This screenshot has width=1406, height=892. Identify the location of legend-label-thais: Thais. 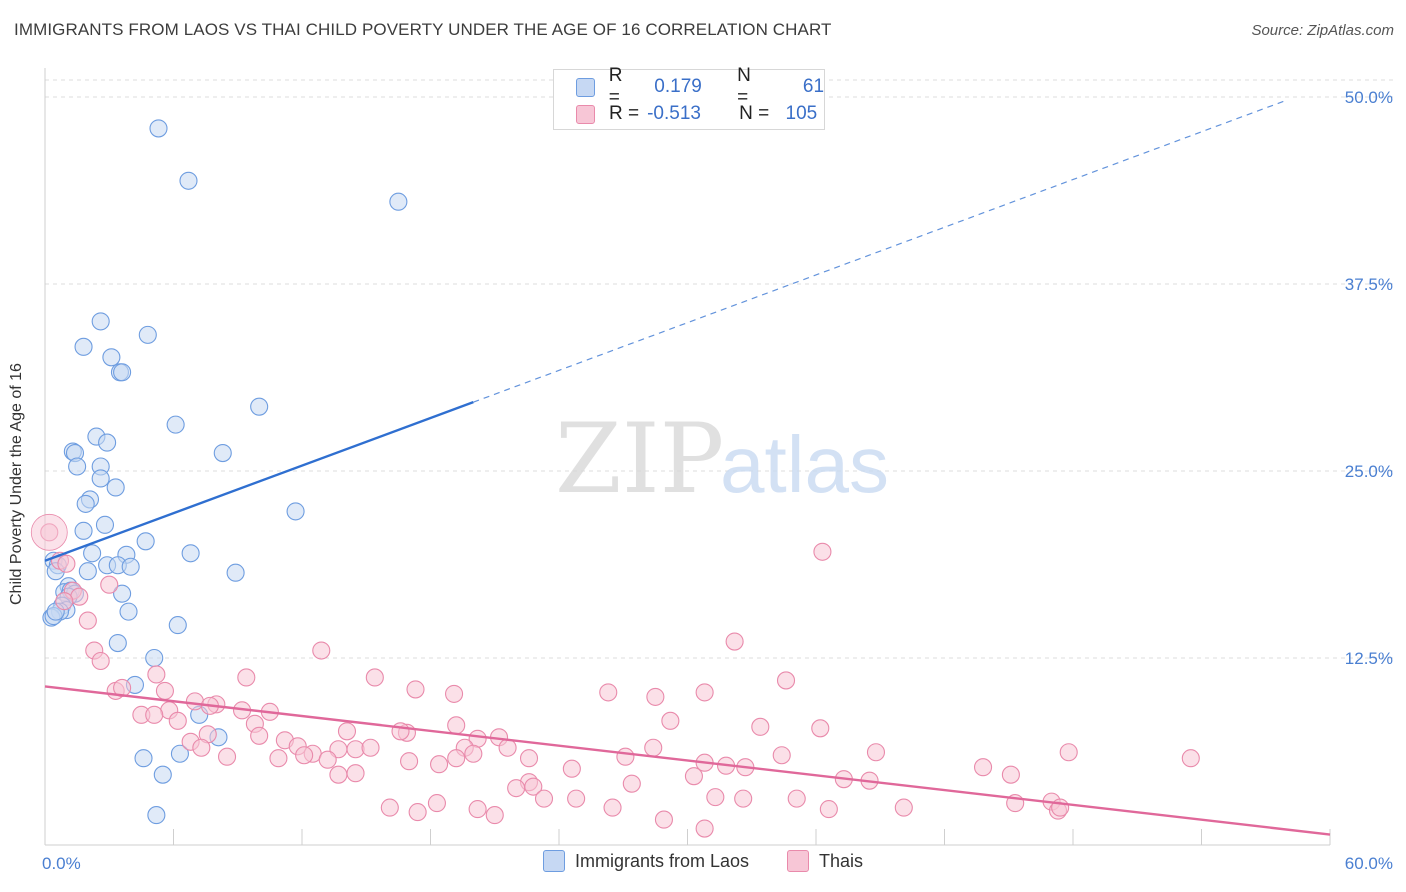
(841, 860).